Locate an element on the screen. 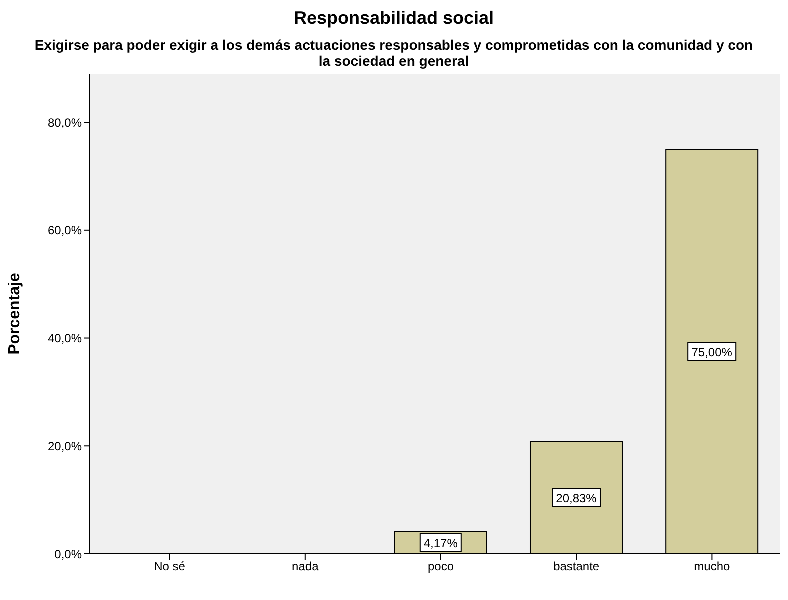 This screenshot has height=600, width=788. y-tick-label: 40,0% is located at coordinates (65, 339).